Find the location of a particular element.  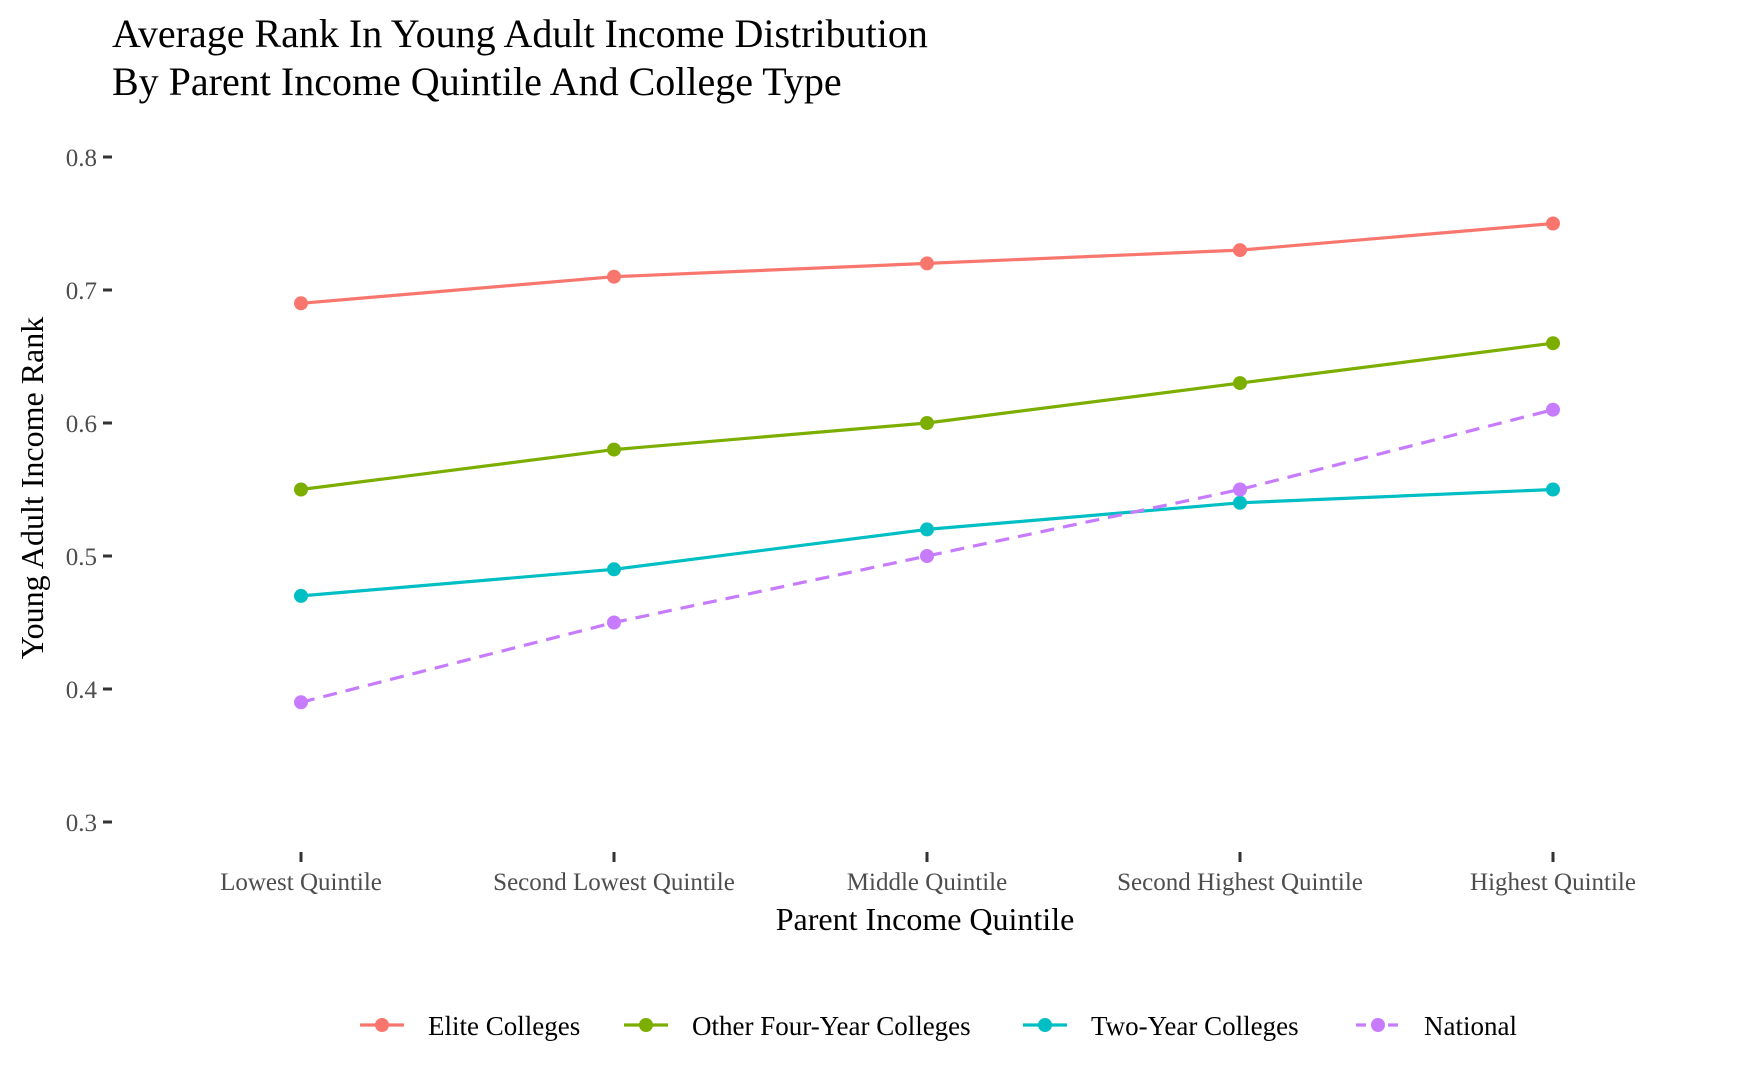

legend-item: Two-Year Colleges is located at coordinates (1161, 1026).